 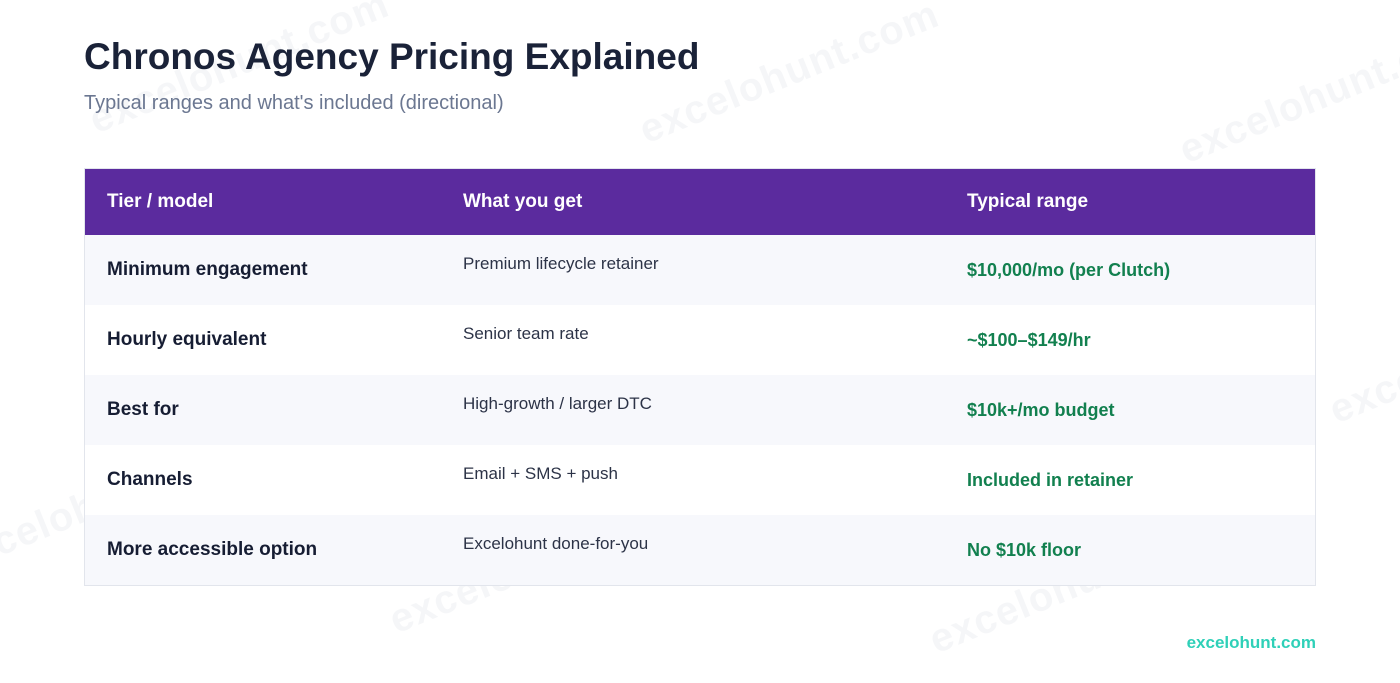 I want to click on footer-brand-link: excelohunt.com, so click(x=1251, y=642).